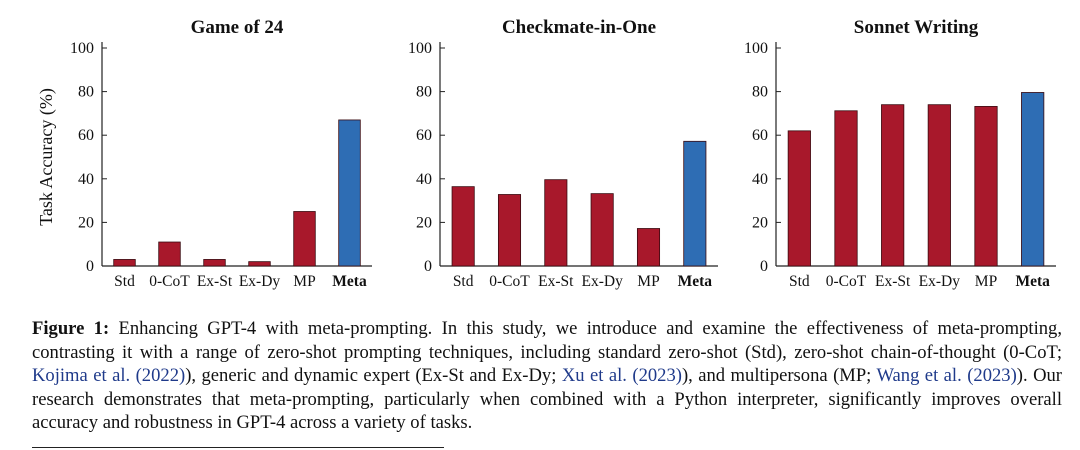  What do you see at coordinates (779, 375) in the screenshot?
I see `caption-text-3: ), and multipersona (MP;` at bounding box center [779, 375].